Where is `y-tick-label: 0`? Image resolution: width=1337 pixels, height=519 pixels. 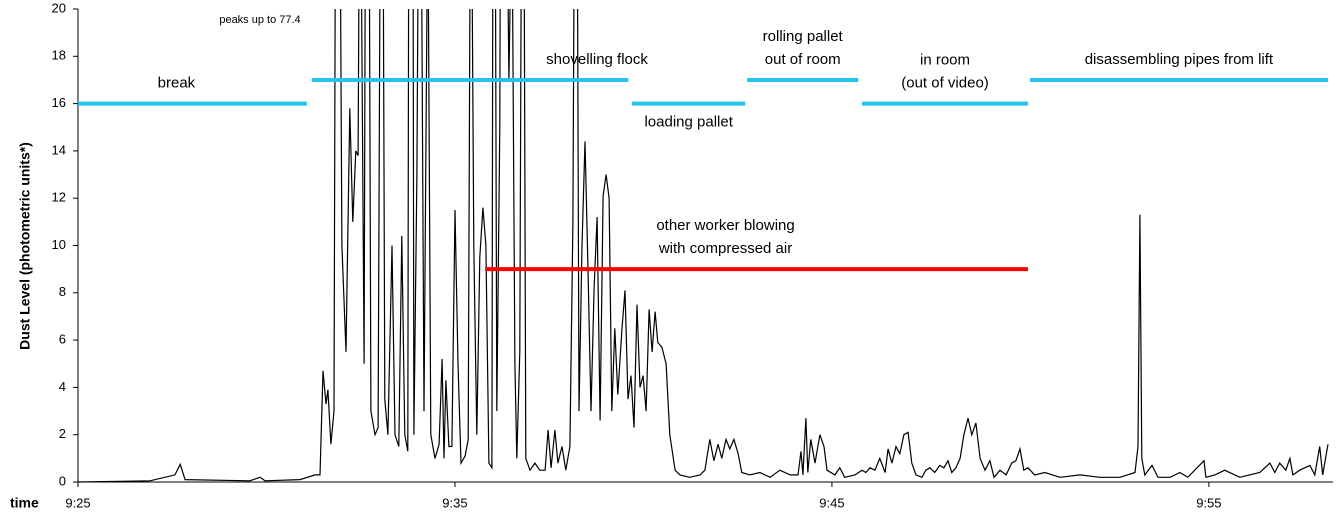
y-tick-label: 0 is located at coordinates (62, 480).